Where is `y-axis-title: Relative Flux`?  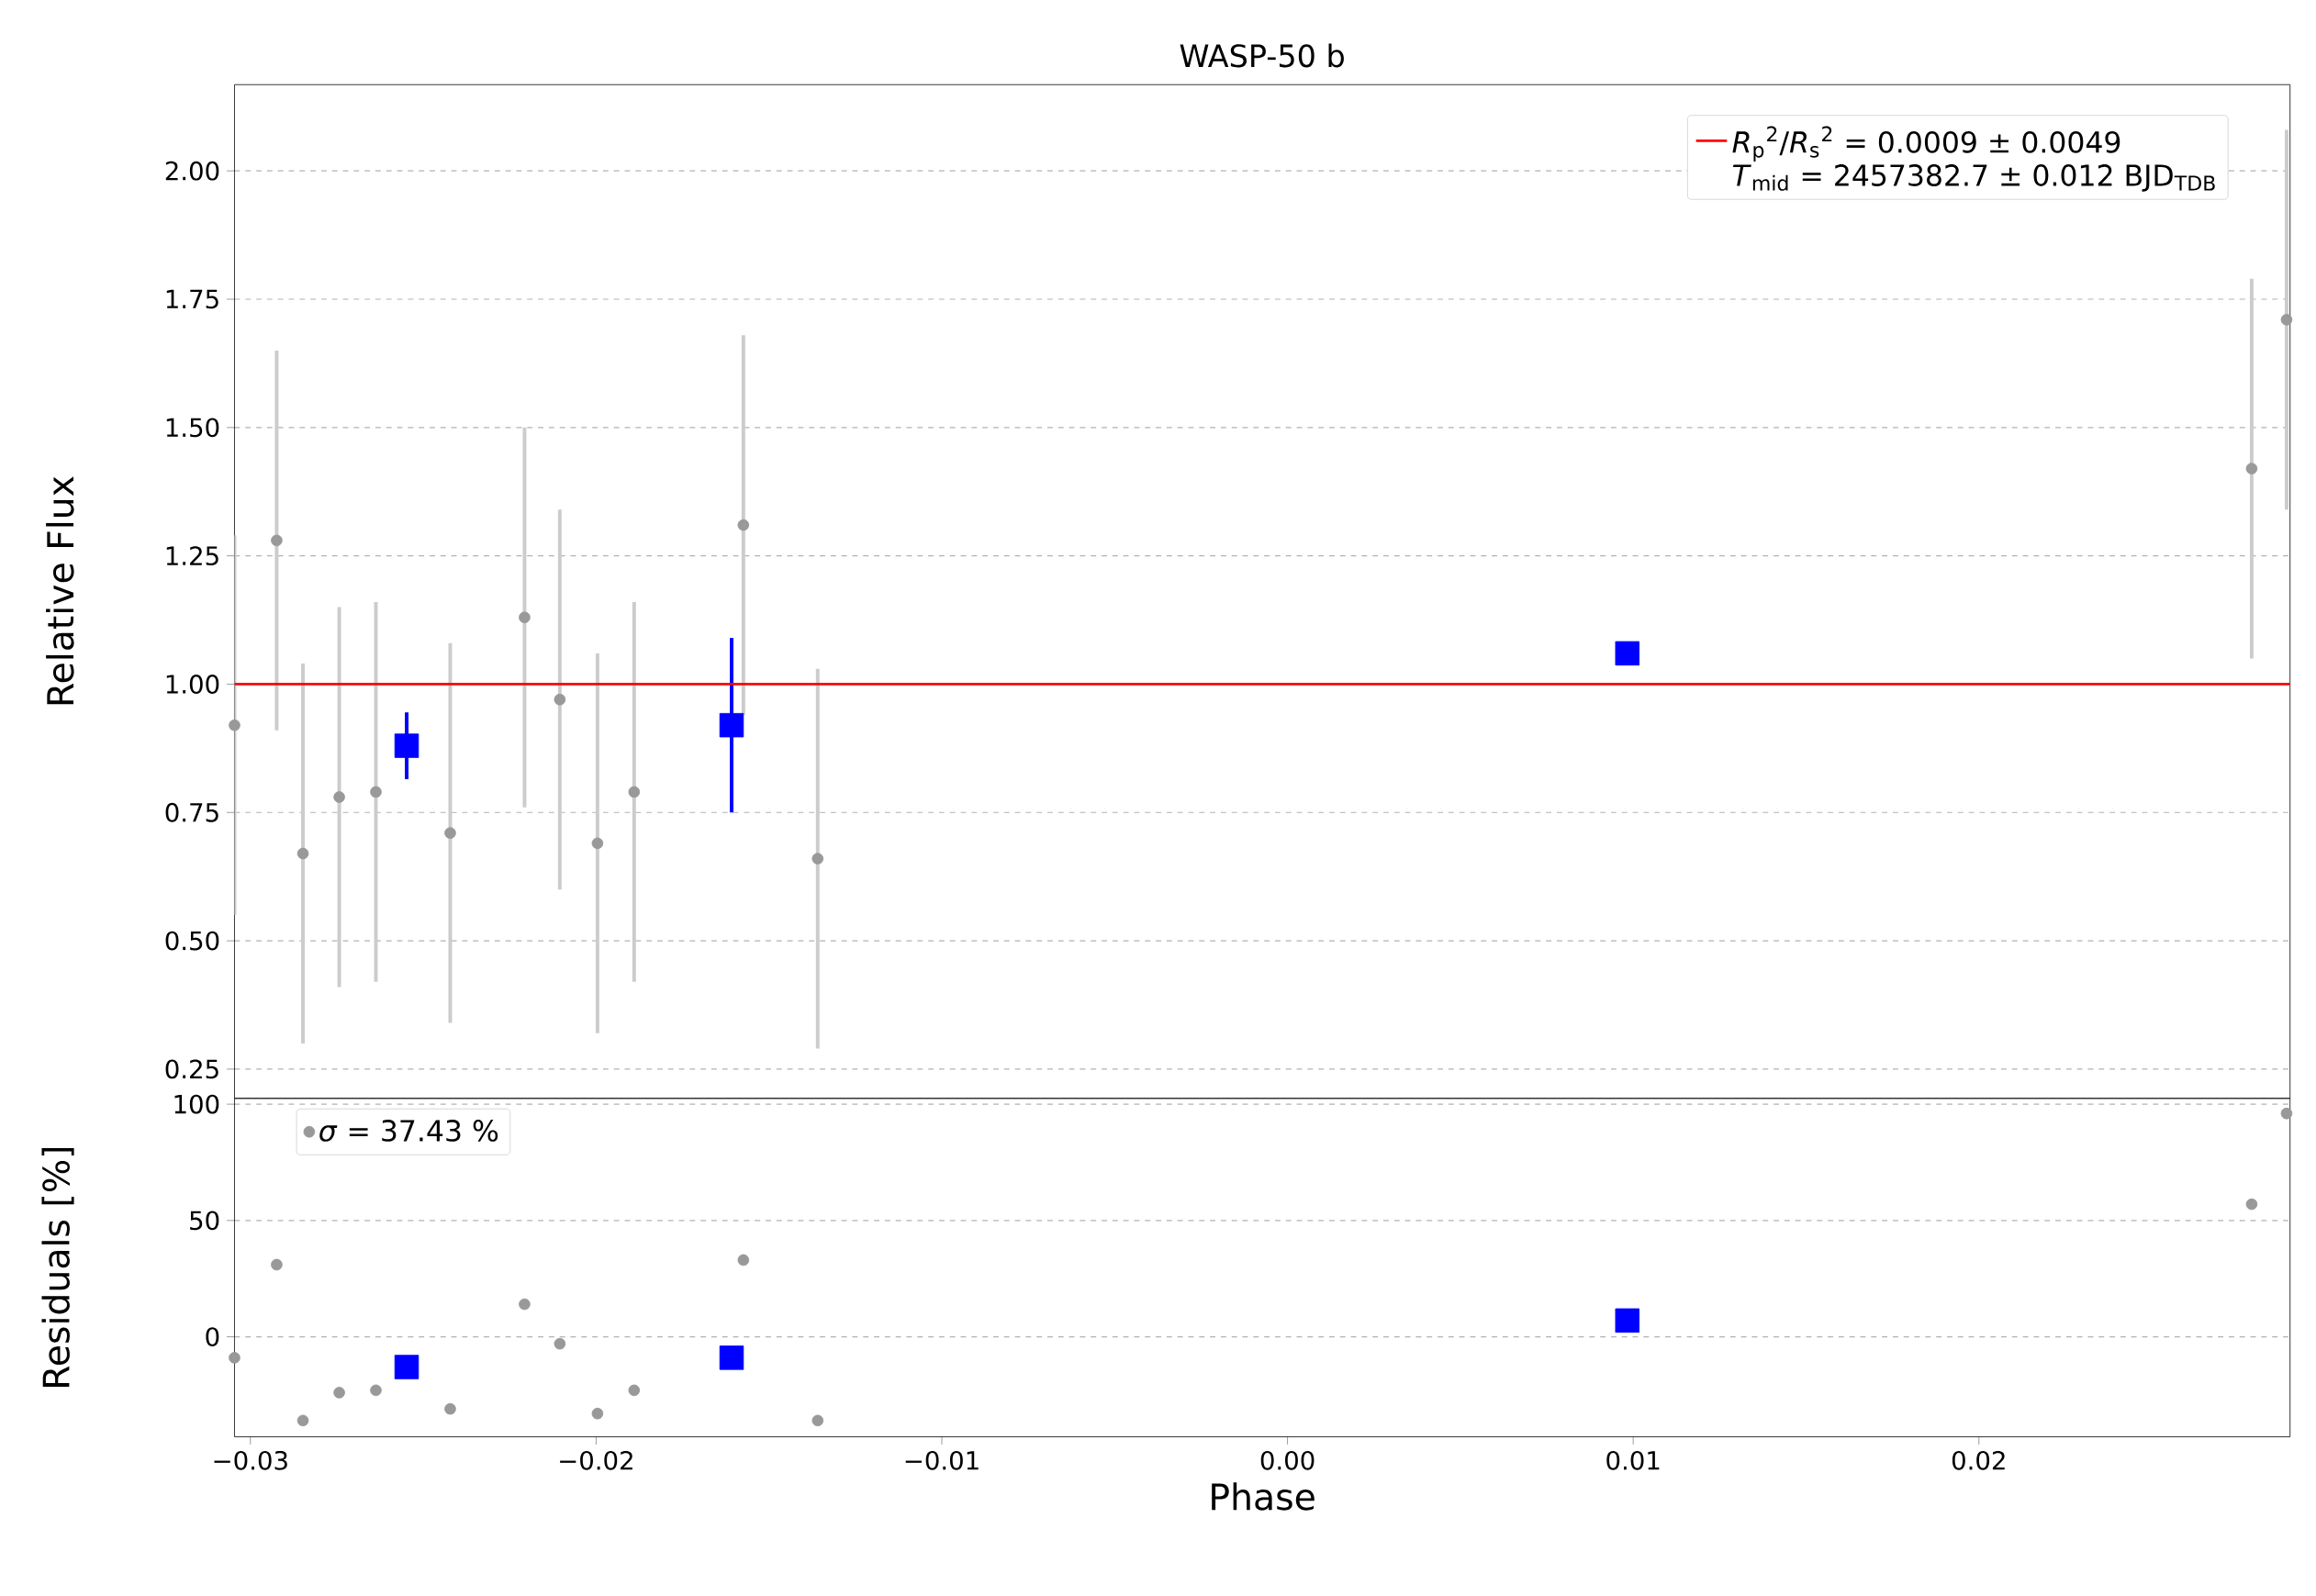
y-axis-title: Relative Flux is located at coordinates (60, 590).